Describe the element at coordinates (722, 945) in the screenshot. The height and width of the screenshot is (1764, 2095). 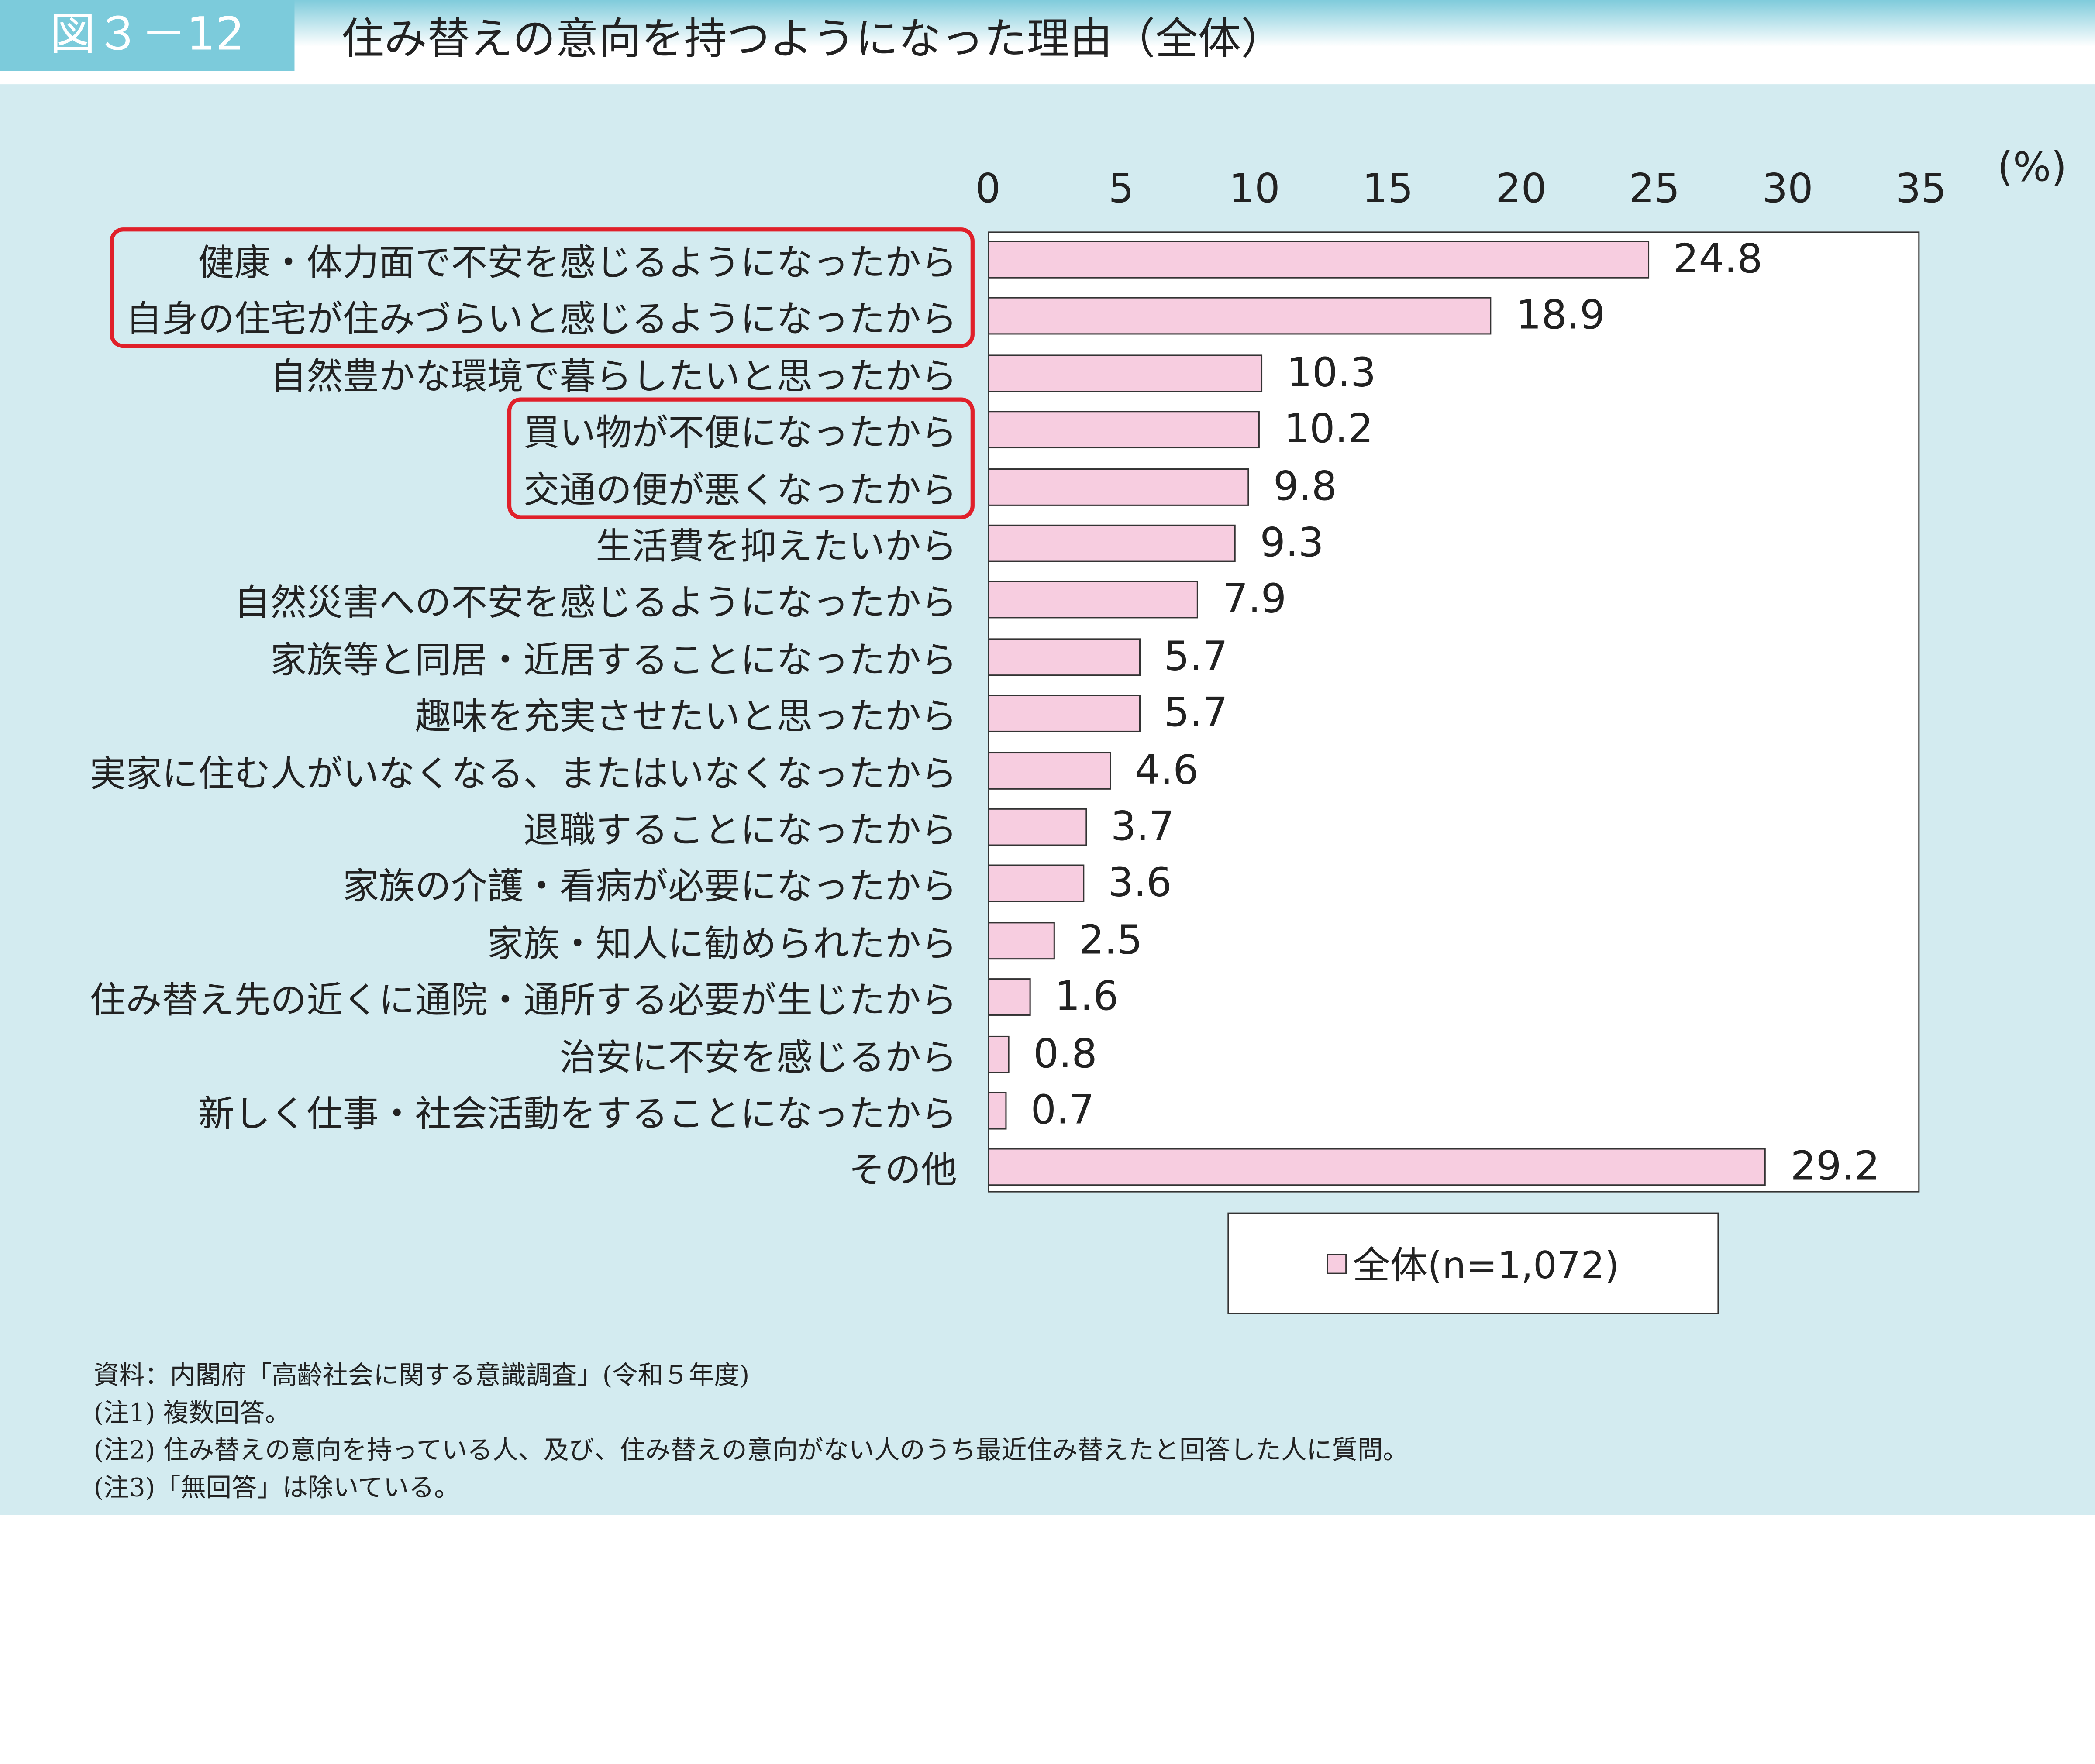
I see `category-label: 家族・知人に勧められたから` at that location.